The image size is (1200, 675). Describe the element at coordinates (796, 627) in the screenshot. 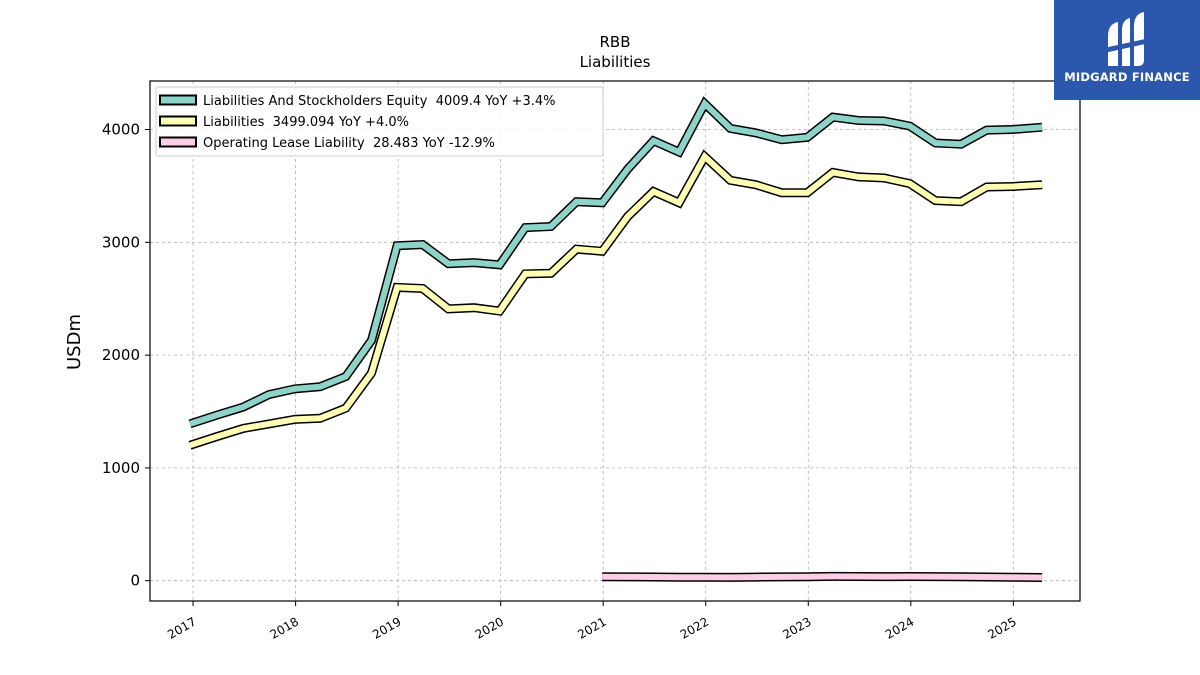

I see `x-tick-label: 2023` at that location.